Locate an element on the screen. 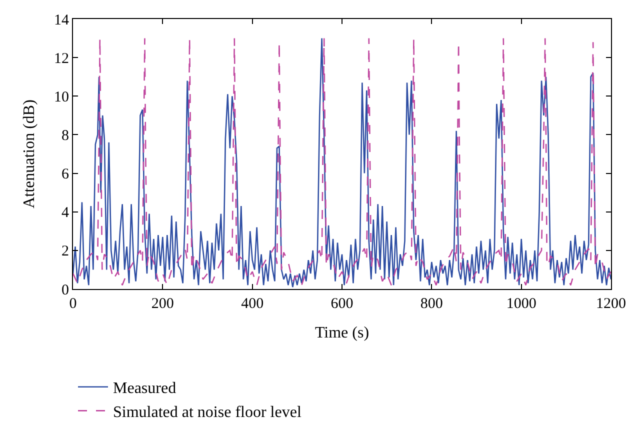 This screenshot has height=440, width=638. x-tick-label: 1200 is located at coordinates (611, 304).